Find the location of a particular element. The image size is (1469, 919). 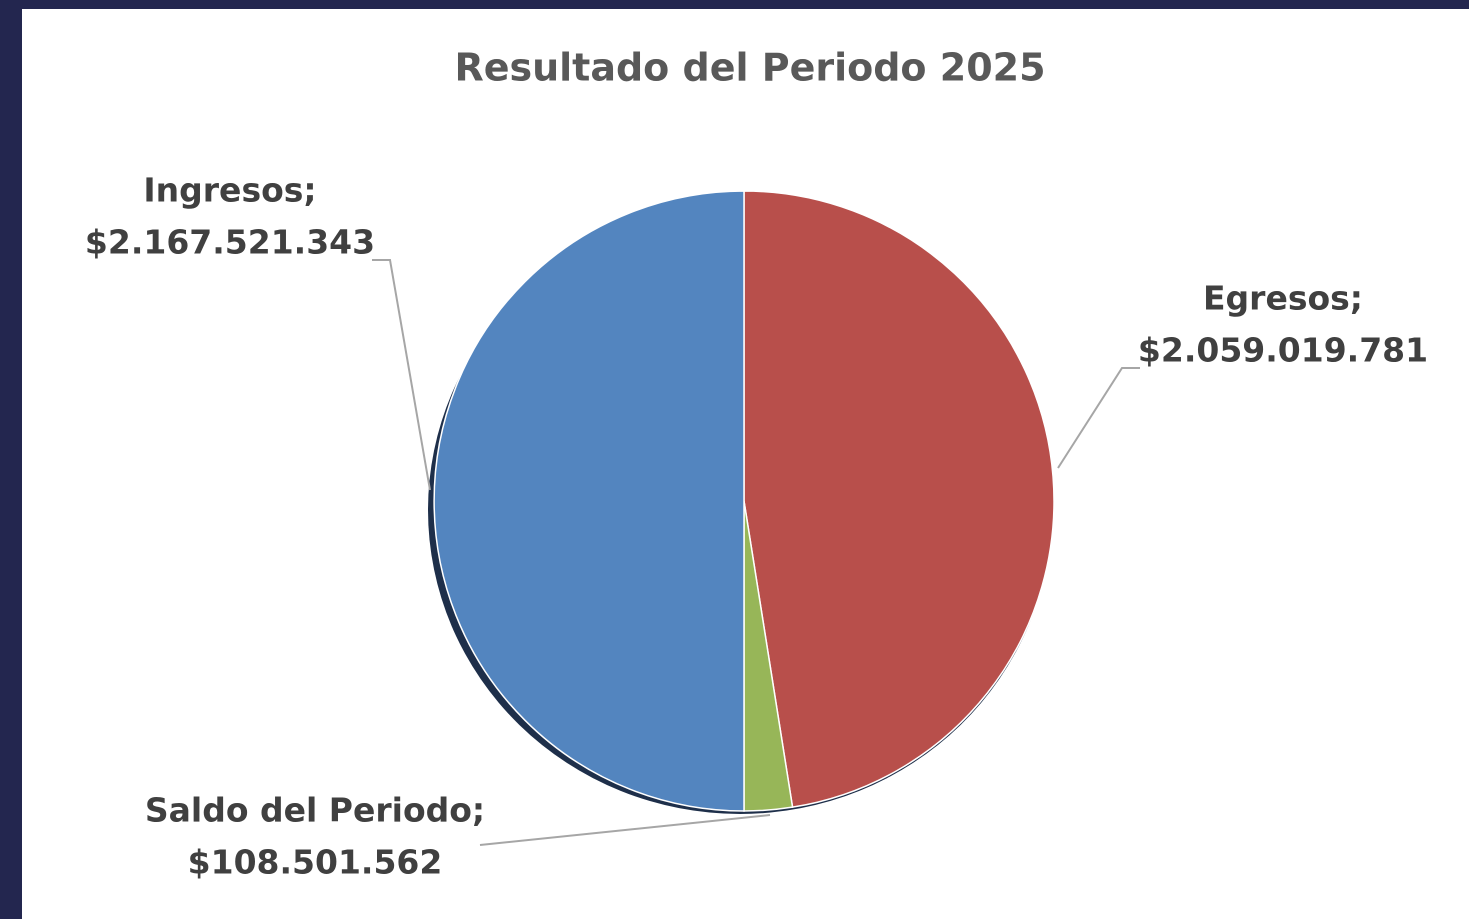

data-label-value: $108.501.562 is located at coordinates (315, 862).